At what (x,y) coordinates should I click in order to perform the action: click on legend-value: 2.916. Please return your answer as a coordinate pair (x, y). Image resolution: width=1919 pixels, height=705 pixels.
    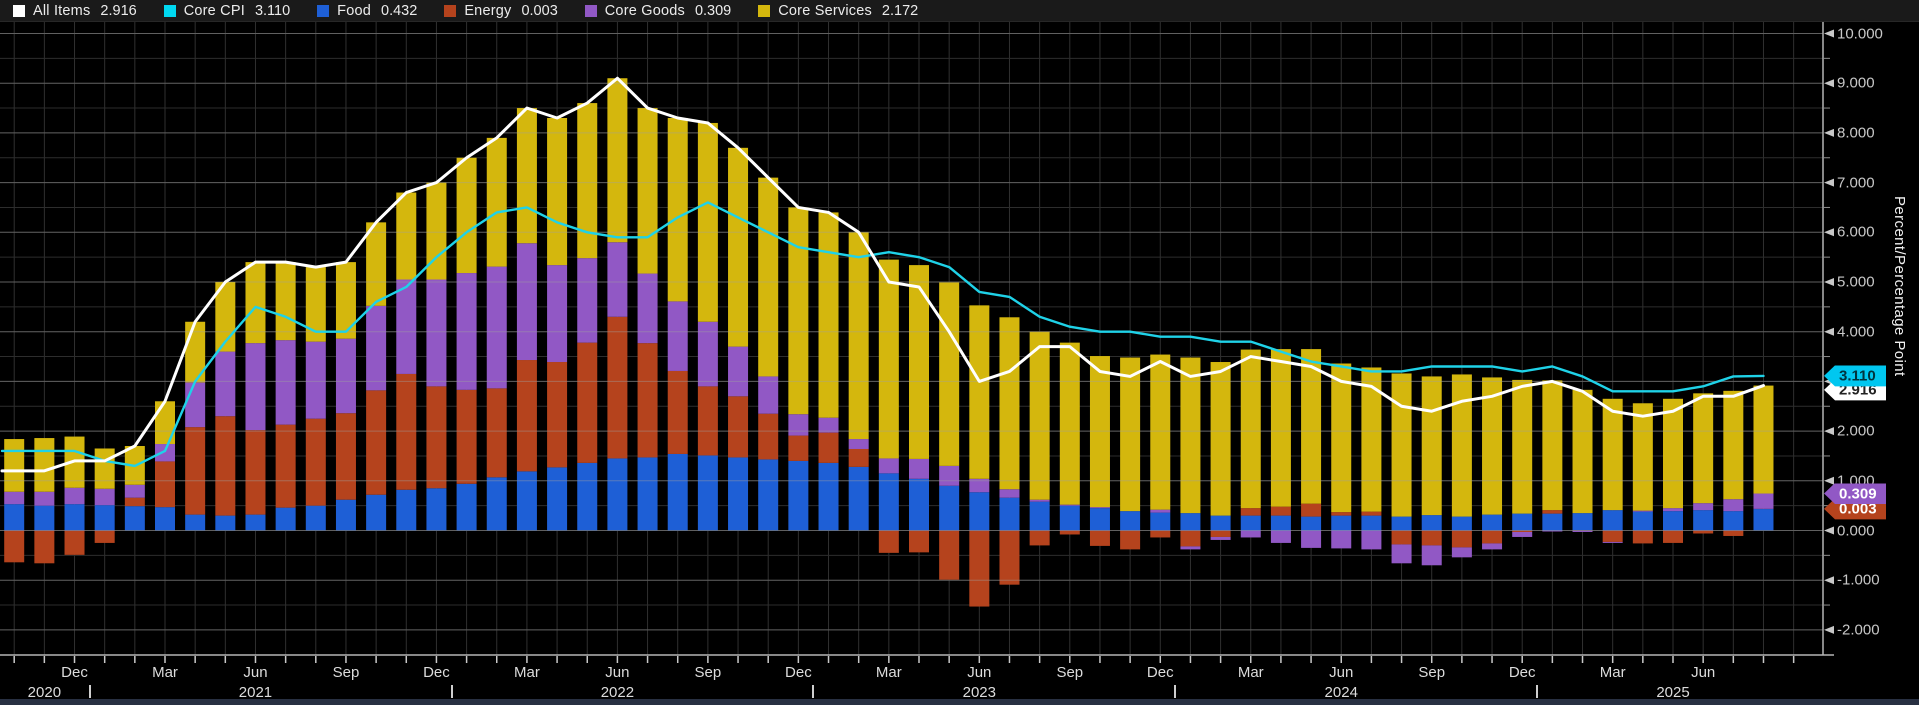
    Looking at the image, I should click on (118, 10).